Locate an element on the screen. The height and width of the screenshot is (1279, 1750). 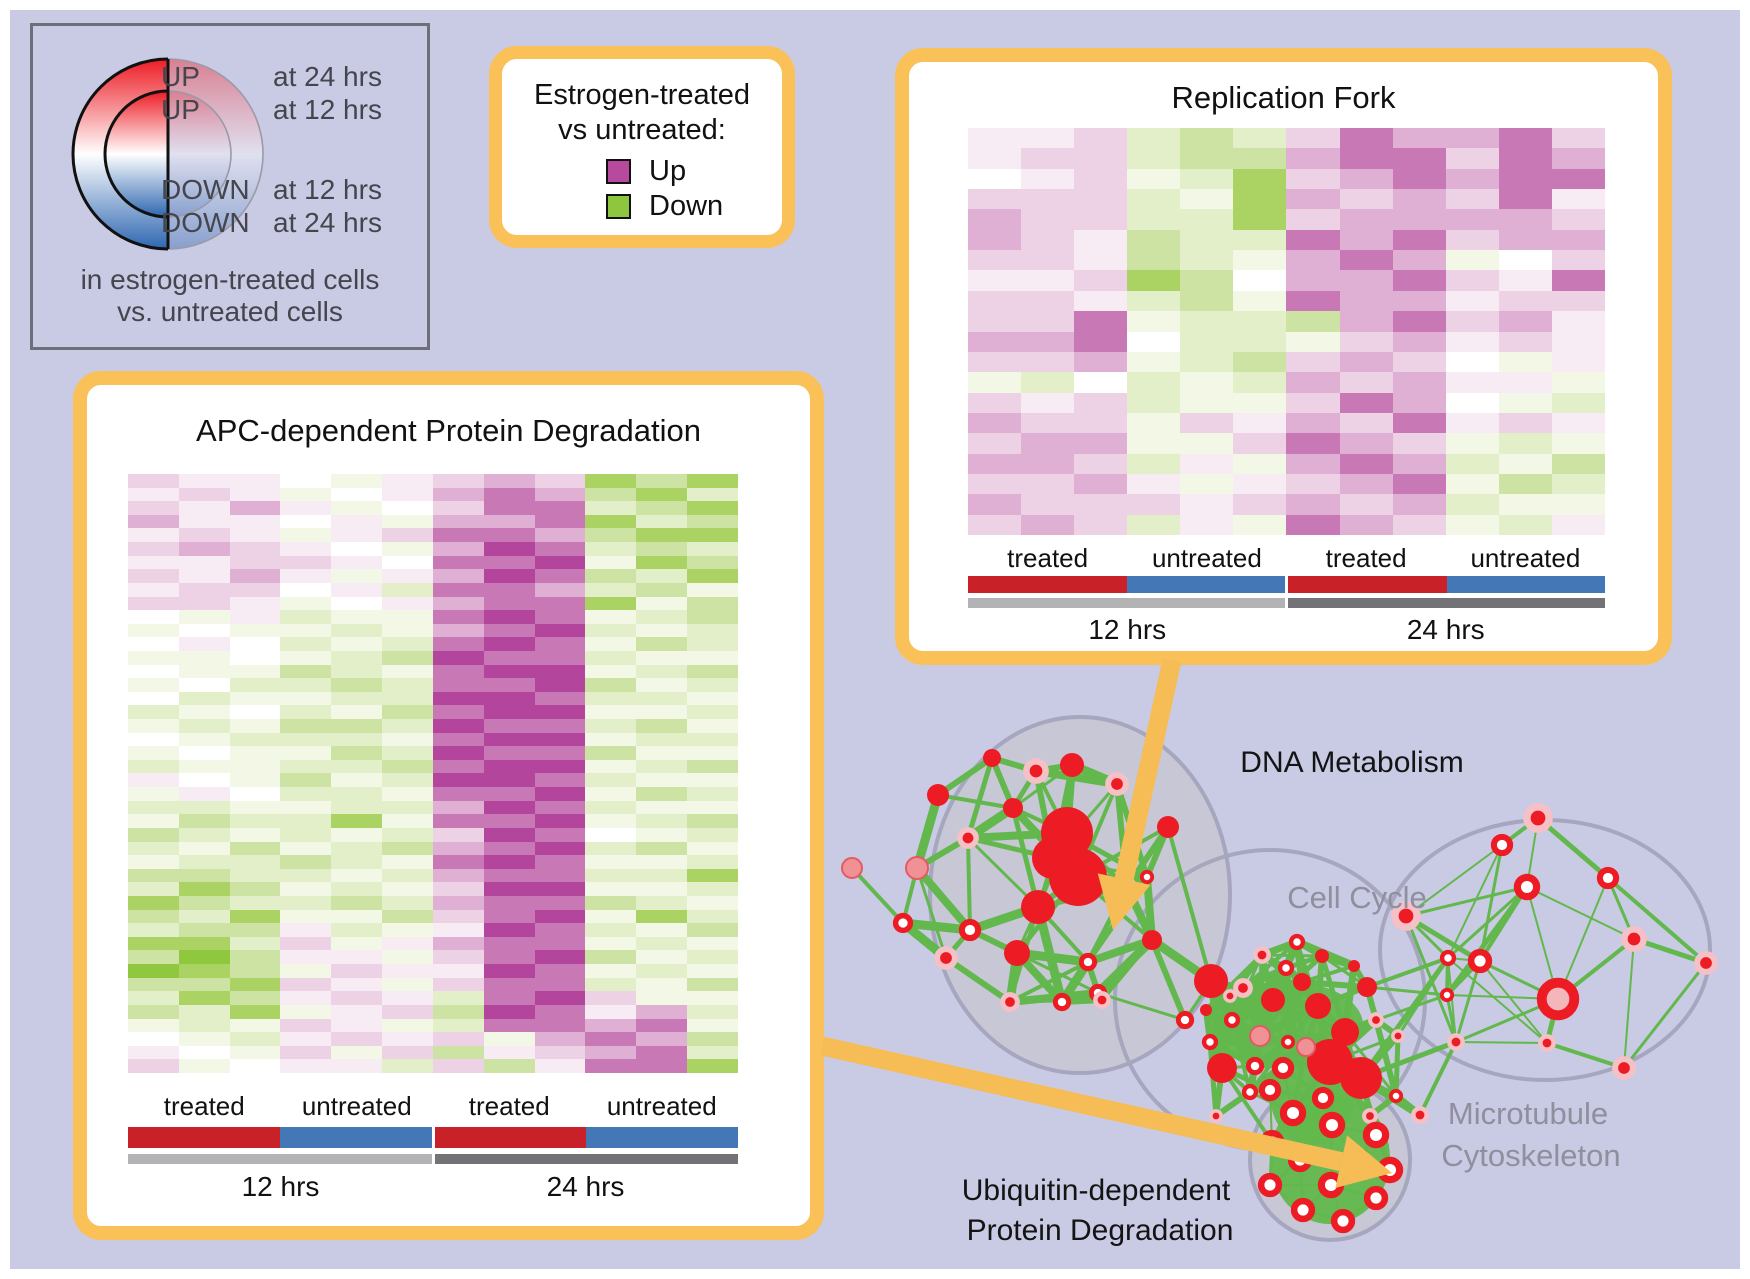
rep-group-label-2: untreated is located at coordinates (1206, 558).